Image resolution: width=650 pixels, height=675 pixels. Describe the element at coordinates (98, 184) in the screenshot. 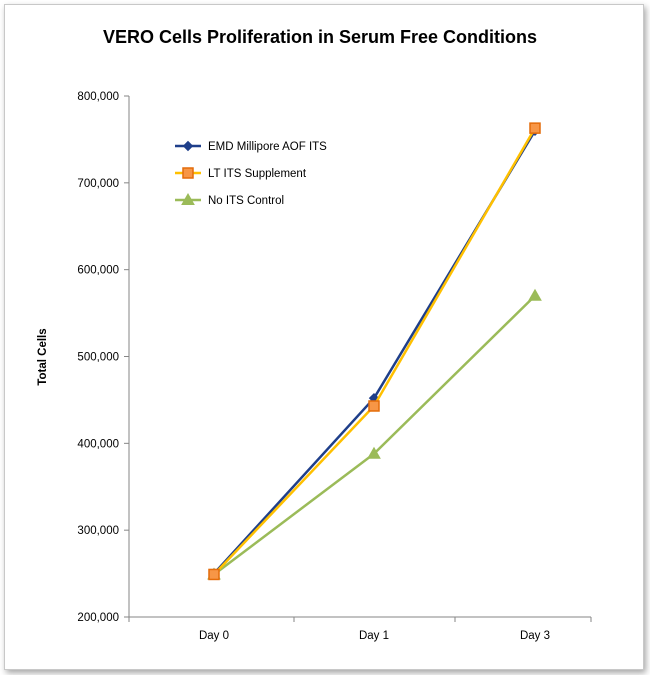

I see `y-tick-label: 700,000` at that location.